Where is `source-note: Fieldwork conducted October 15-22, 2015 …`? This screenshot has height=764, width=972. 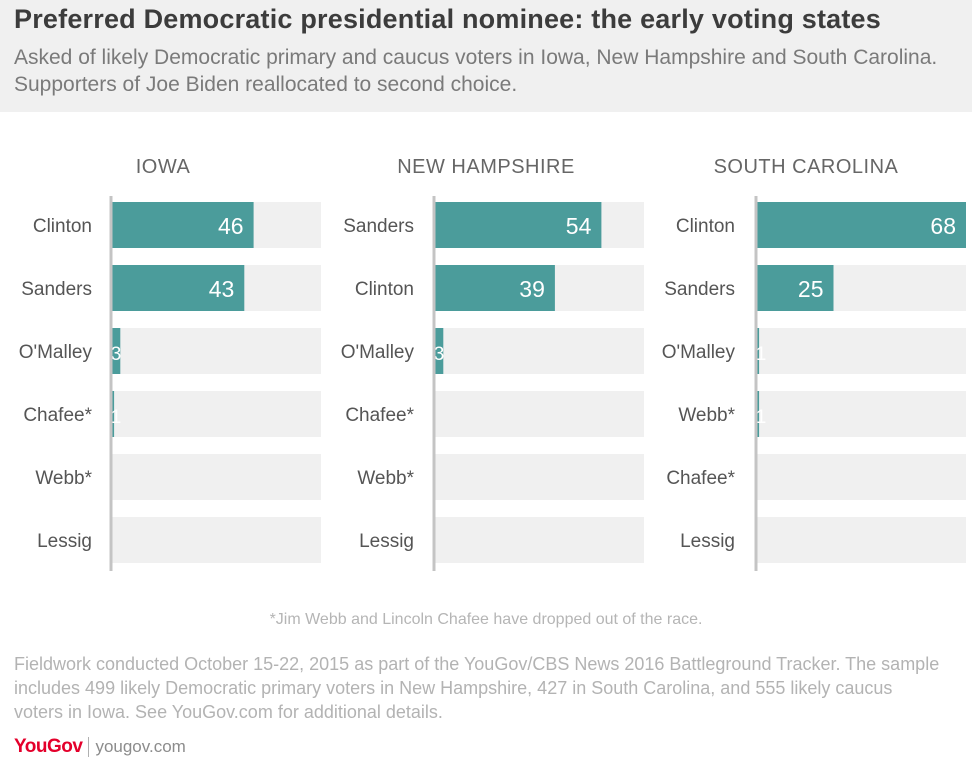
source-note: Fieldwork conducted October 15-22, 2015 … is located at coordinates (477, 688).